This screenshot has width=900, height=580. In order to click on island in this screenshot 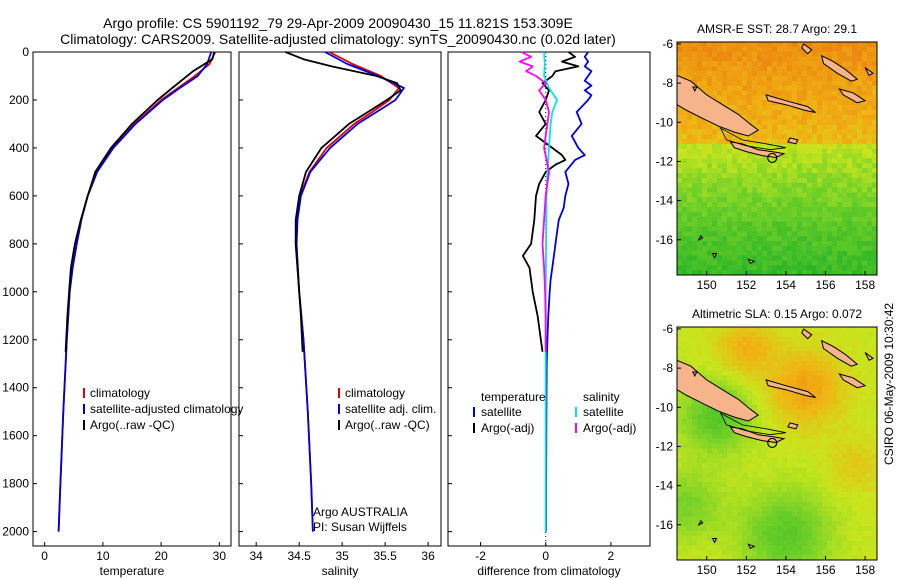, I will do `click(790, 388)`.